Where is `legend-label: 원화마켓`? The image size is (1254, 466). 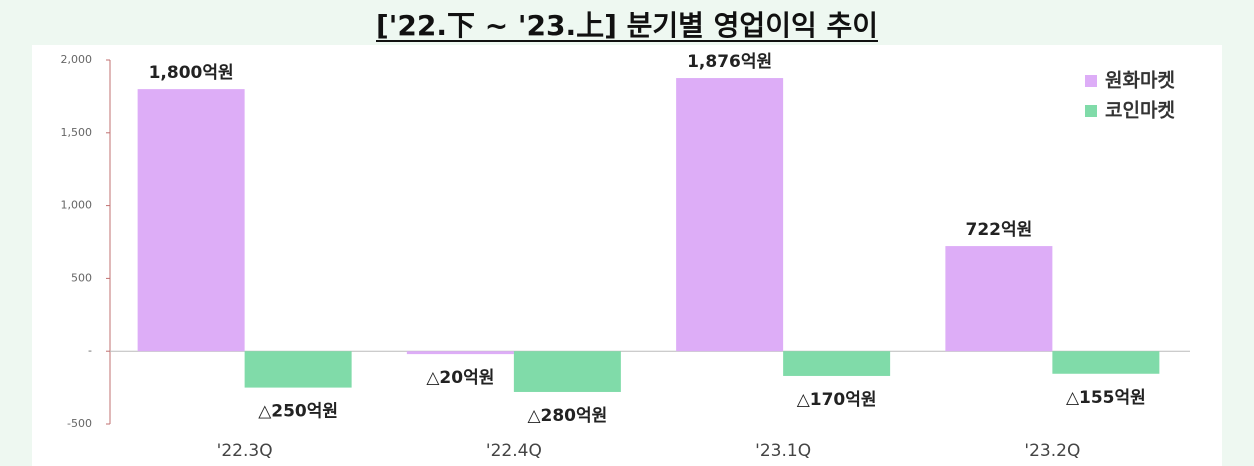 legend-label: 원화마켓 is located at coordinates (1140, 81).